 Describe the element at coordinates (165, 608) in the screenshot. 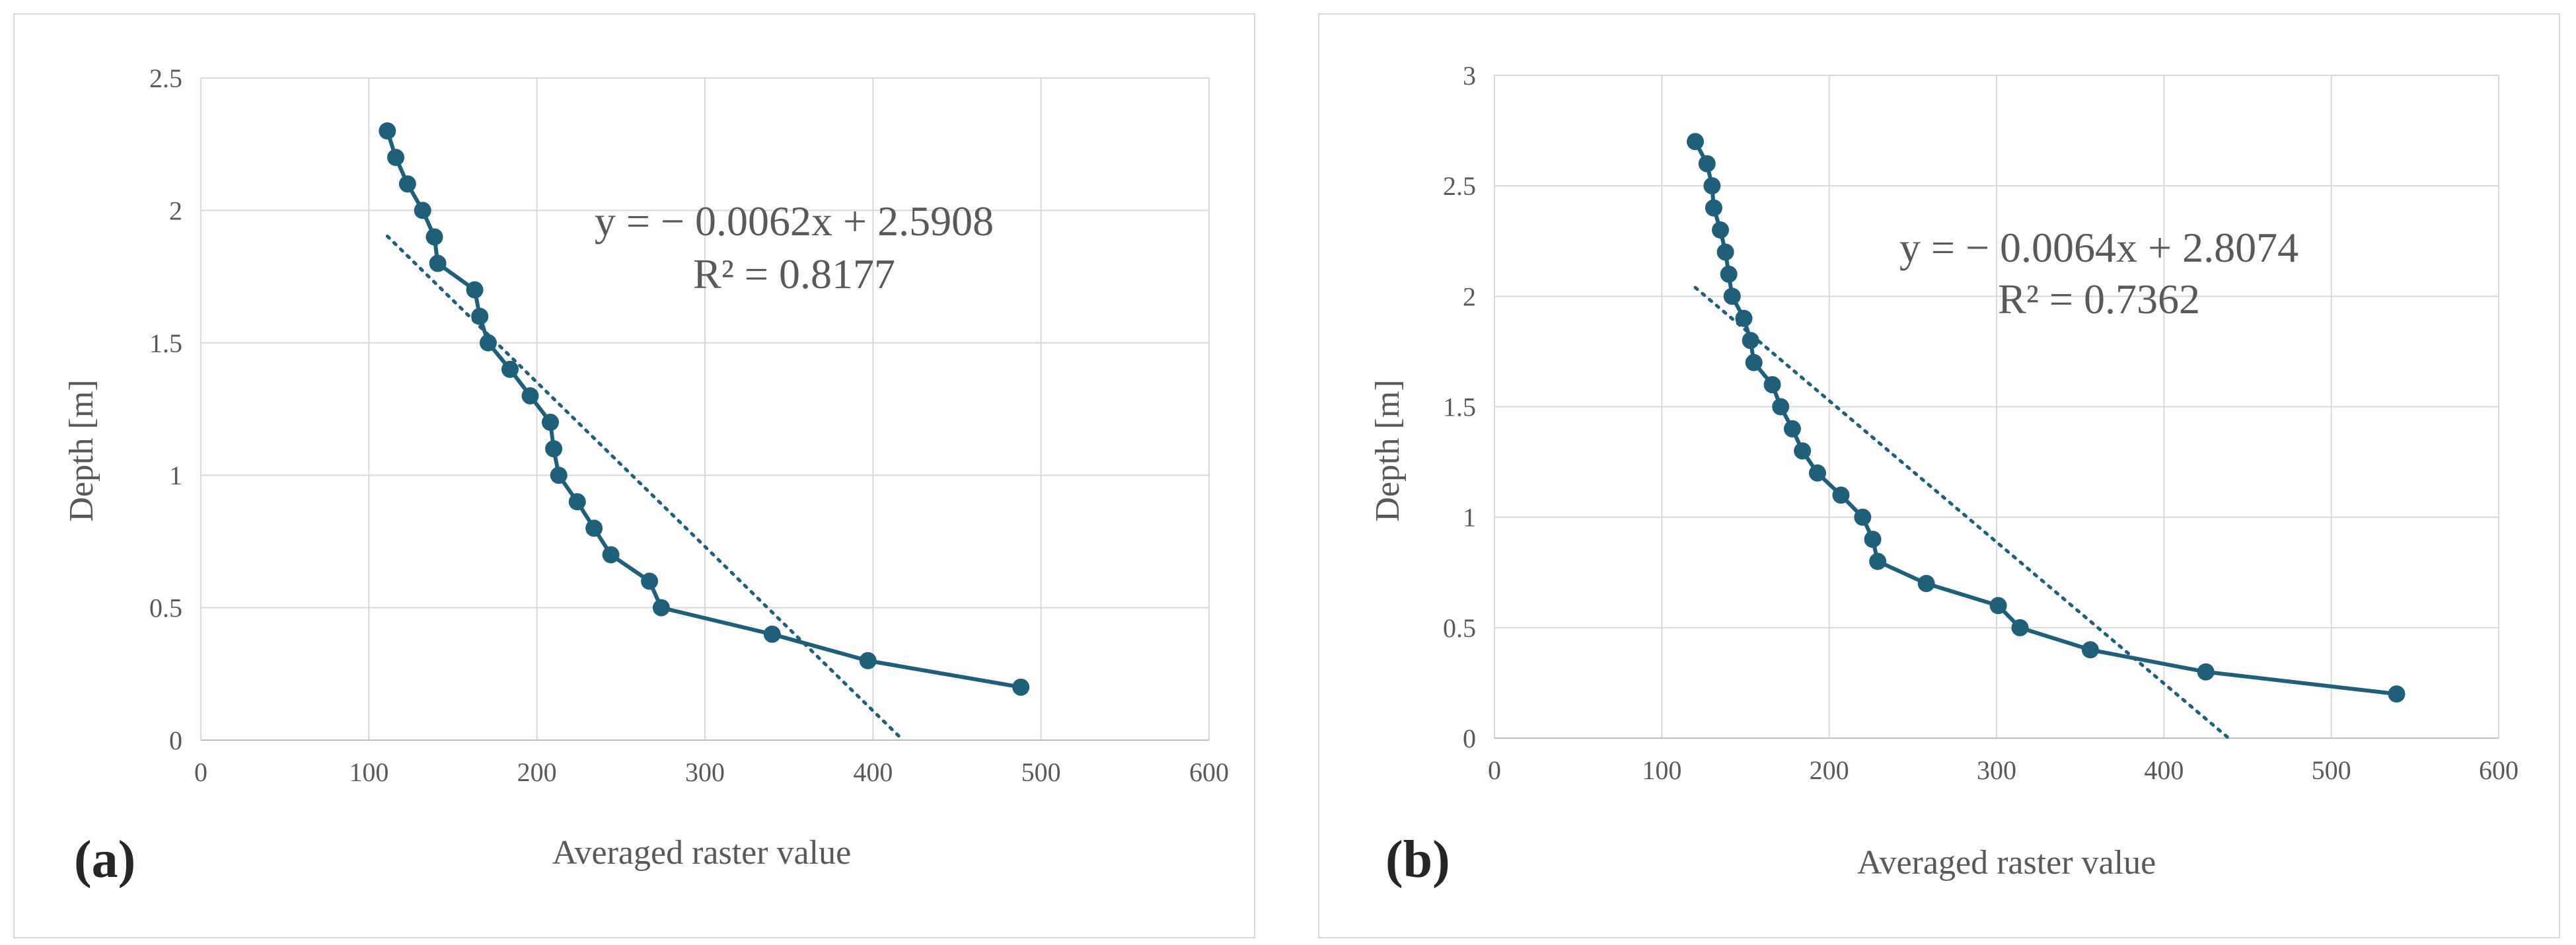

I see `chart-a-y-tick-label: 0.5` at that location.